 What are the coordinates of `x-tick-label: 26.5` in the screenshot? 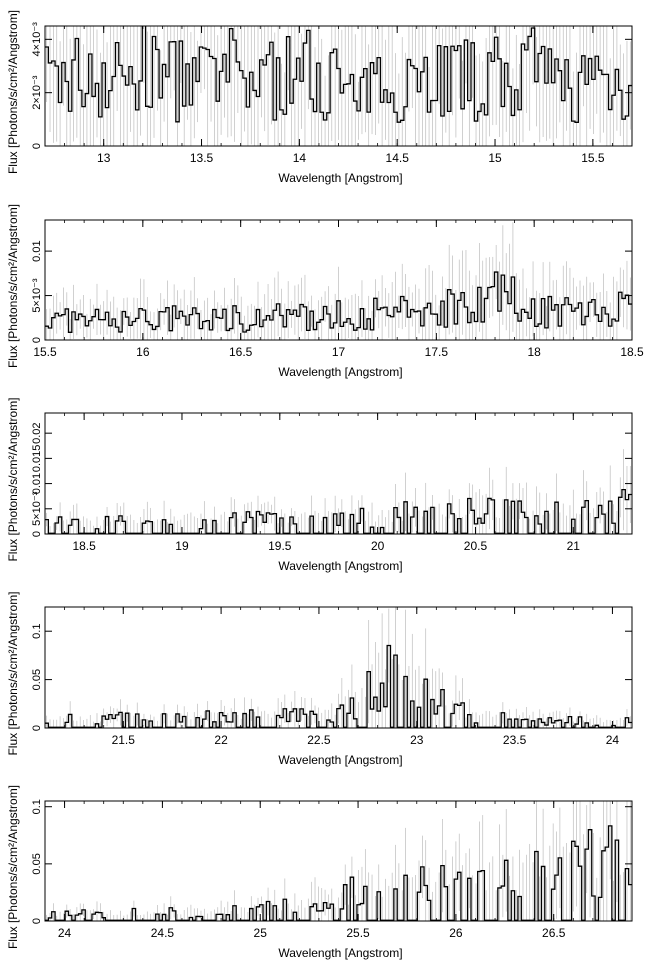 It's located at (554, 933).